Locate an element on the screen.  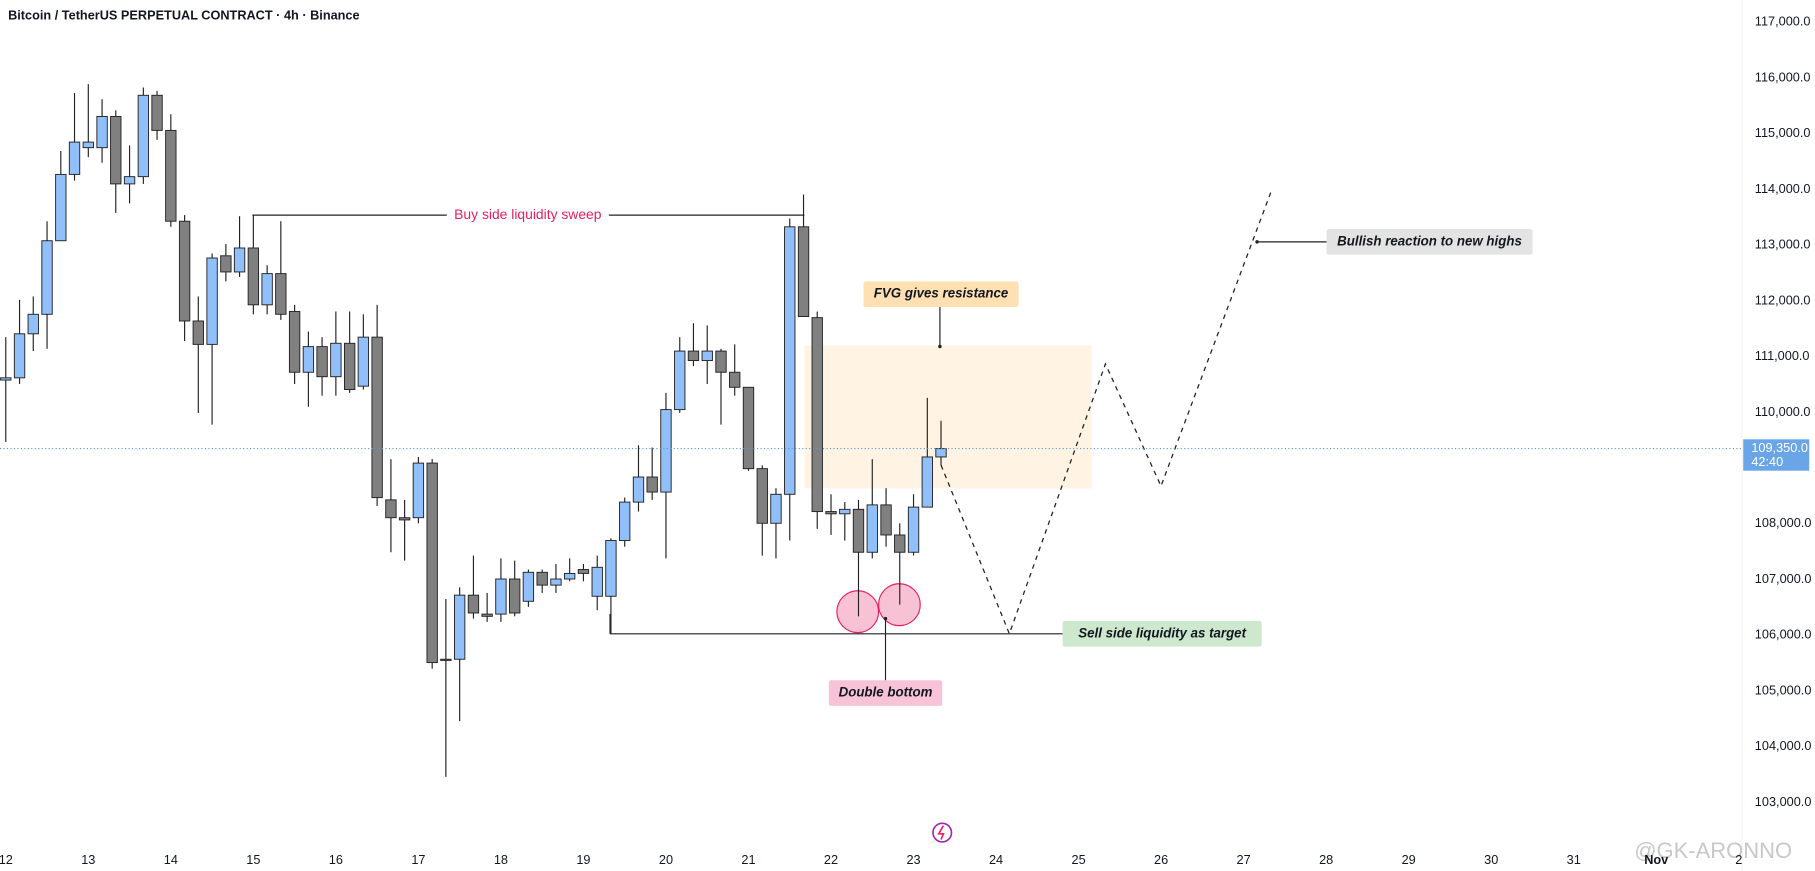
x-tick-label: 24 is located at coordinates (996, 859).